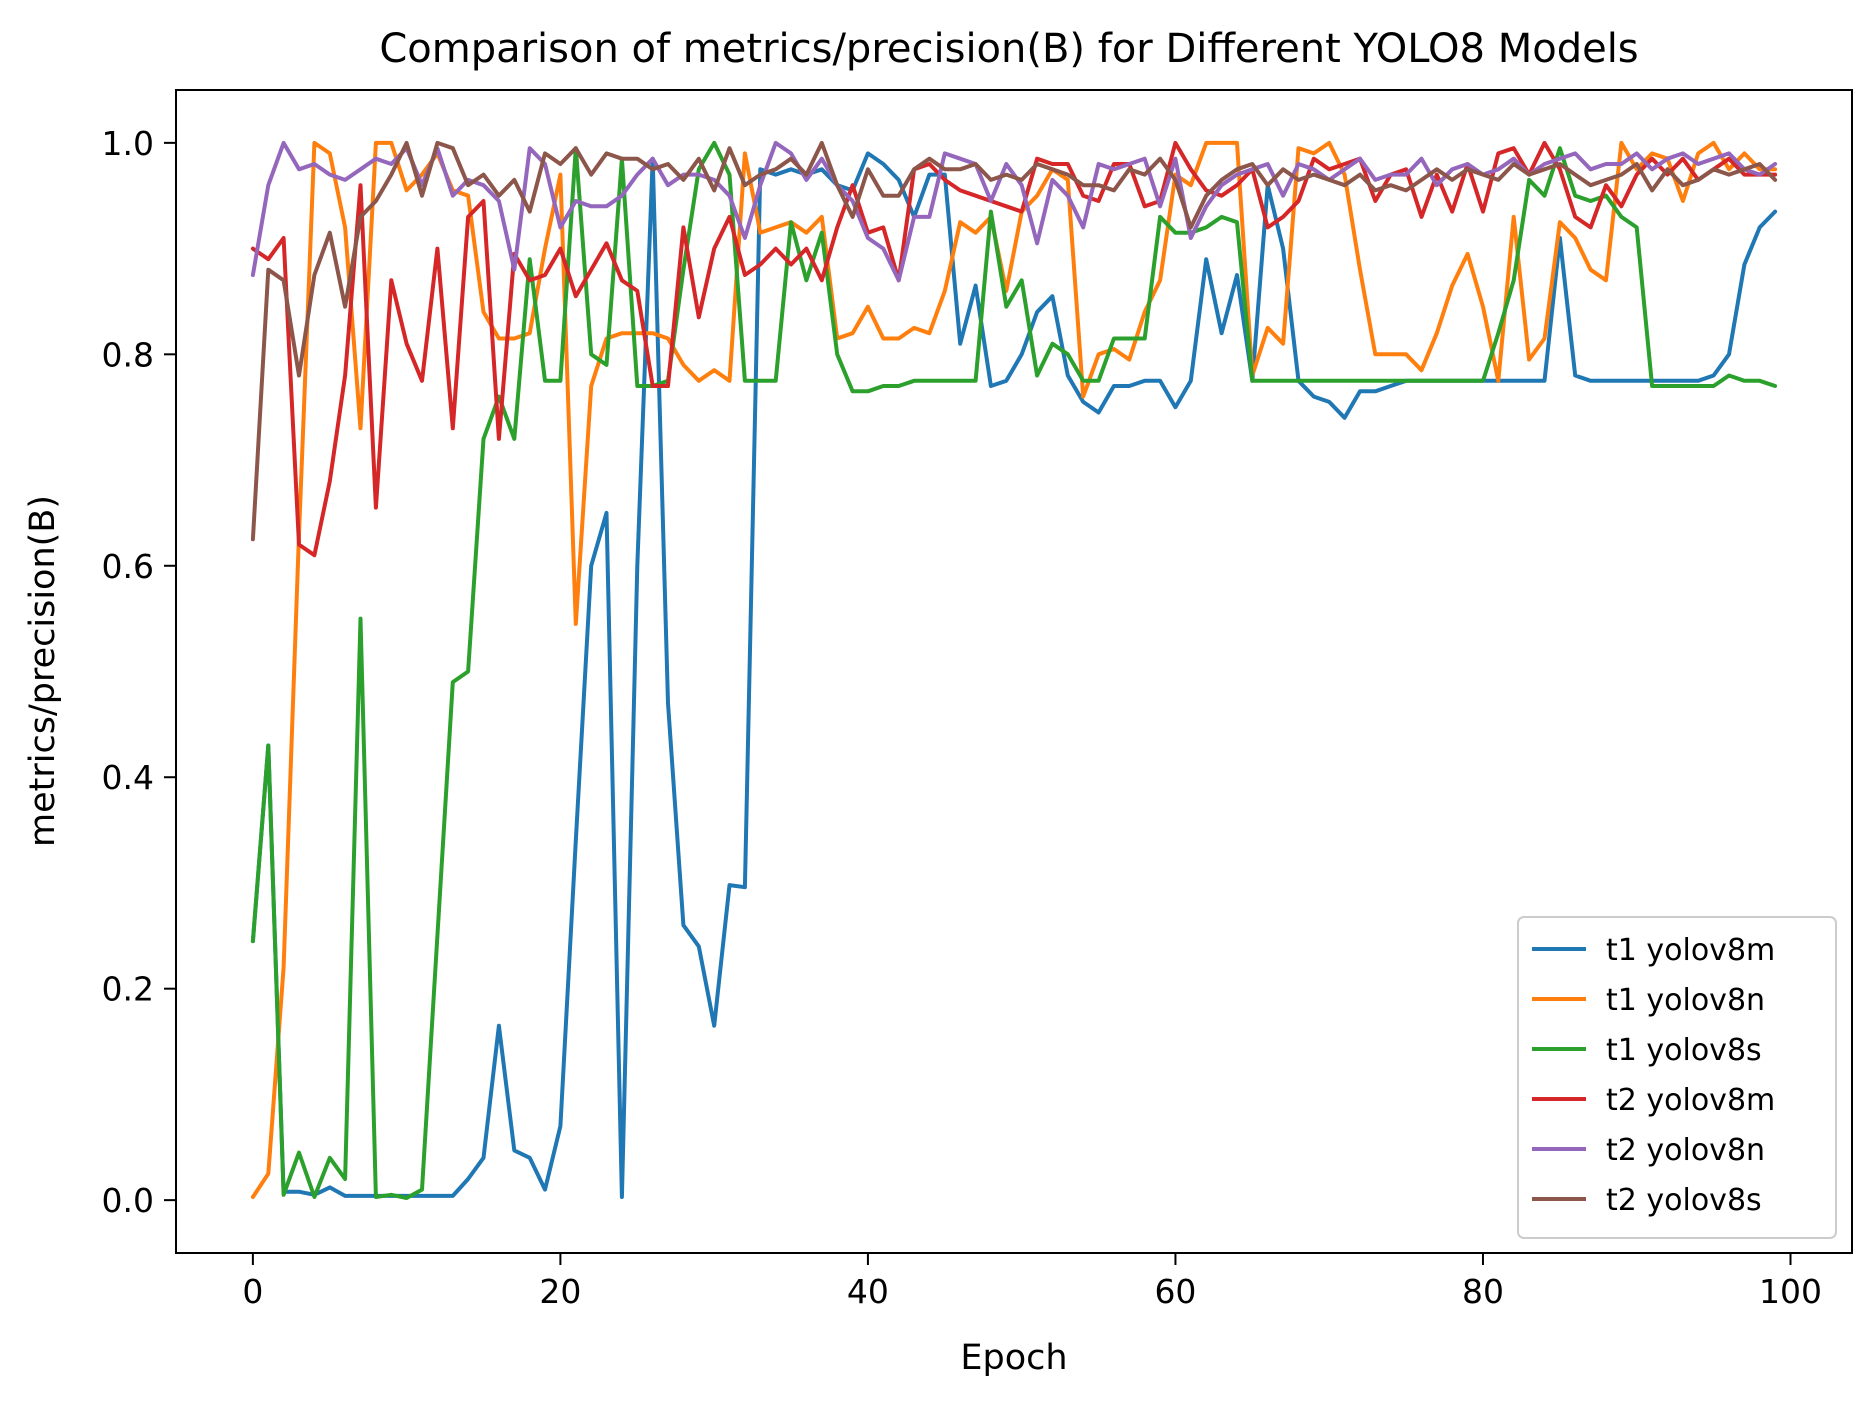 This screenshot has height=1408, width=1871. I want to click on legend-label: t2 yolov8s, so click(1684, 1200).